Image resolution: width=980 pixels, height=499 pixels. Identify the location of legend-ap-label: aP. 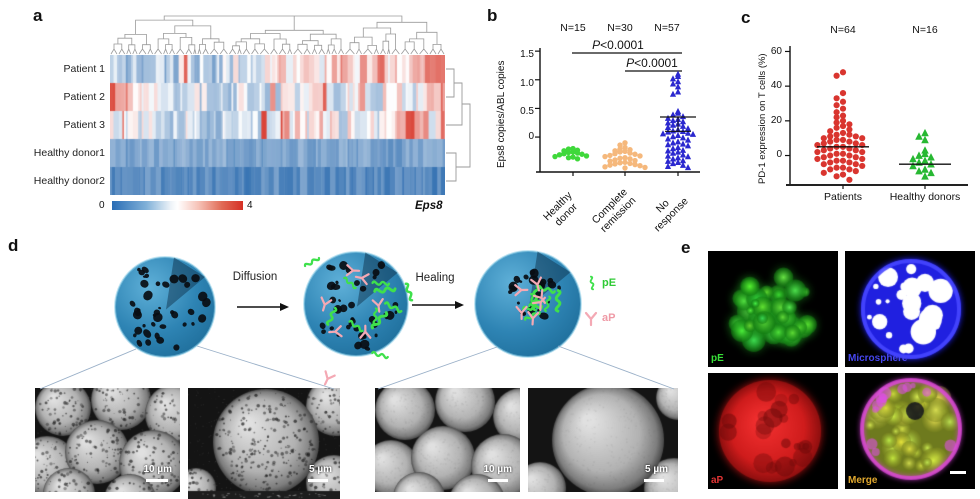
(609, 318).